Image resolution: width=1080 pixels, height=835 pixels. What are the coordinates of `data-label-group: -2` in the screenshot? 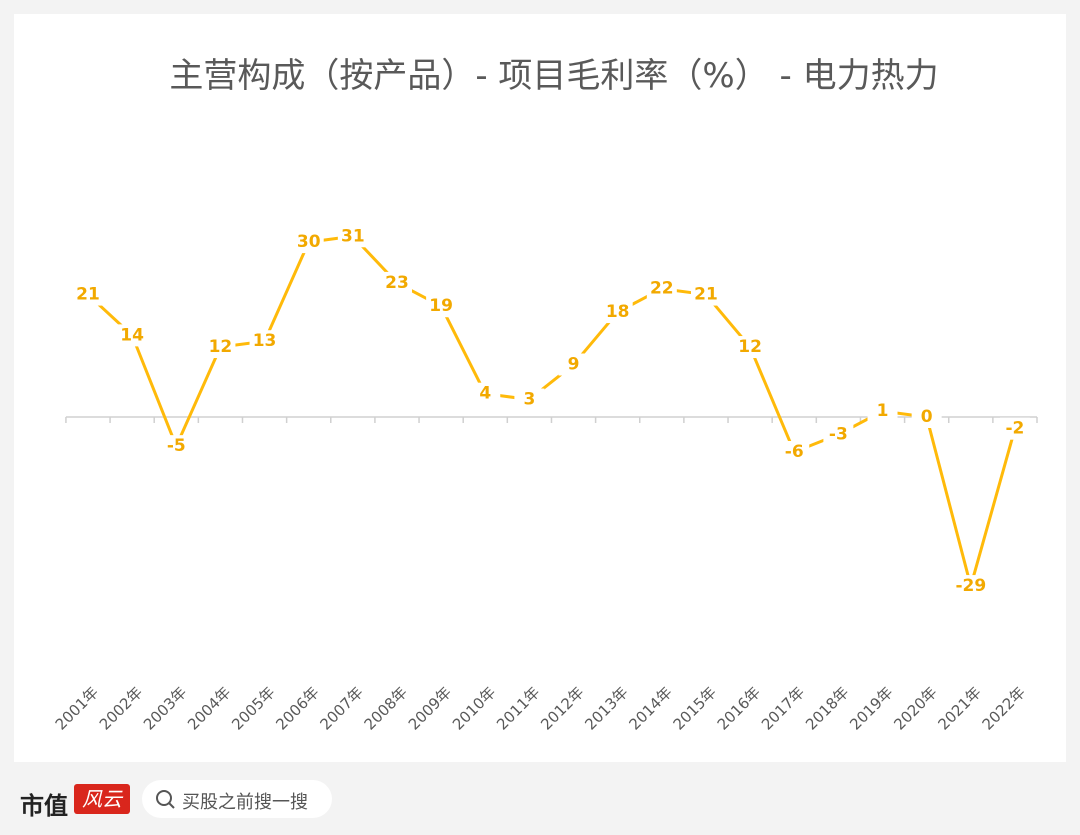 It's located at (1014, 428).